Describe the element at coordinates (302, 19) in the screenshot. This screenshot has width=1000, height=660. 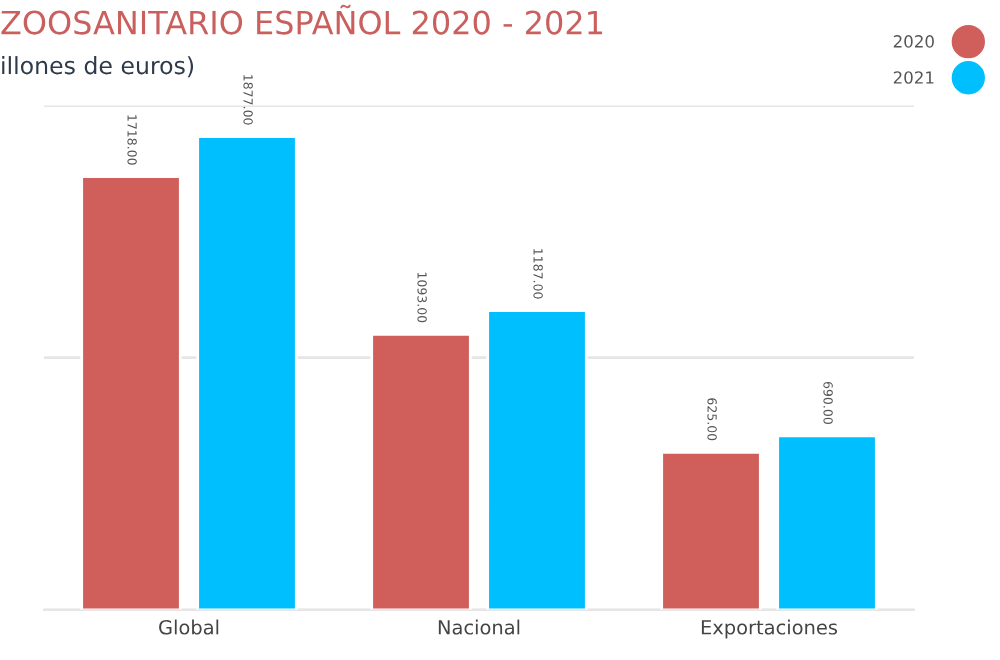
I see `chart-title: ZOOSANITARIO ESPAÑOL 2020 - 2021` at that location.